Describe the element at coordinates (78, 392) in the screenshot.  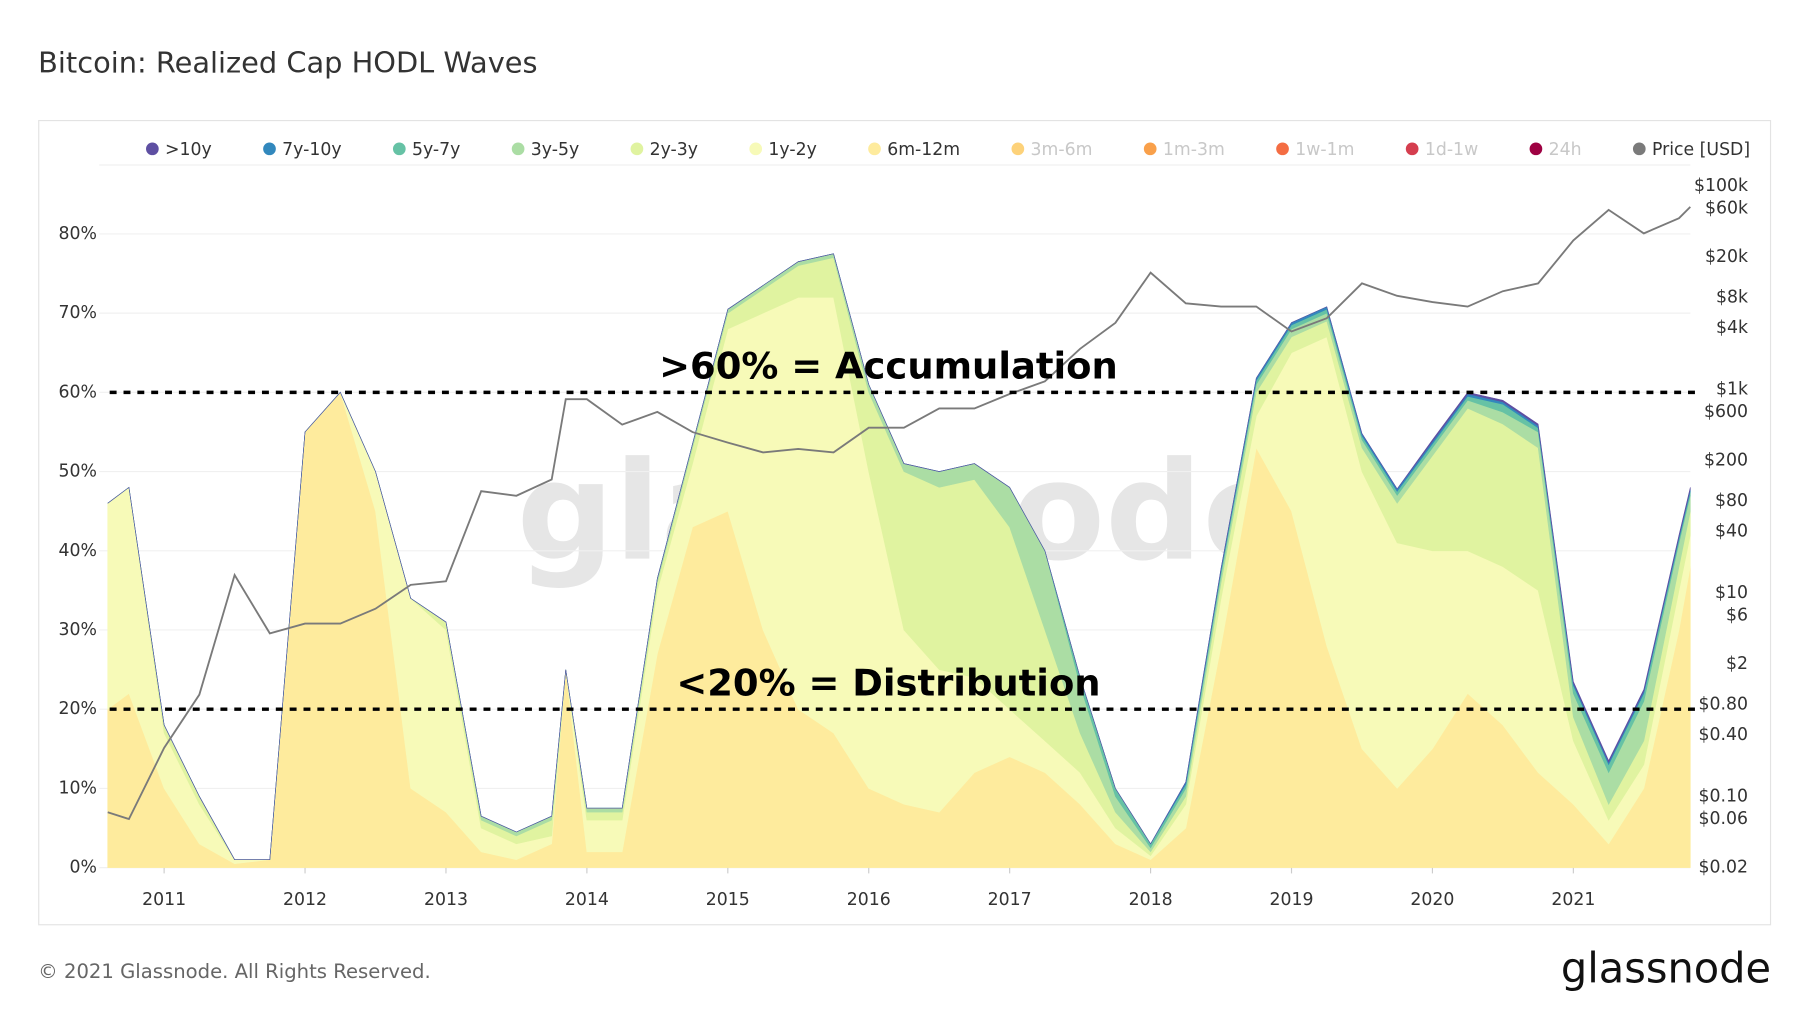
I see `y-tick-label: 60%` at that location.